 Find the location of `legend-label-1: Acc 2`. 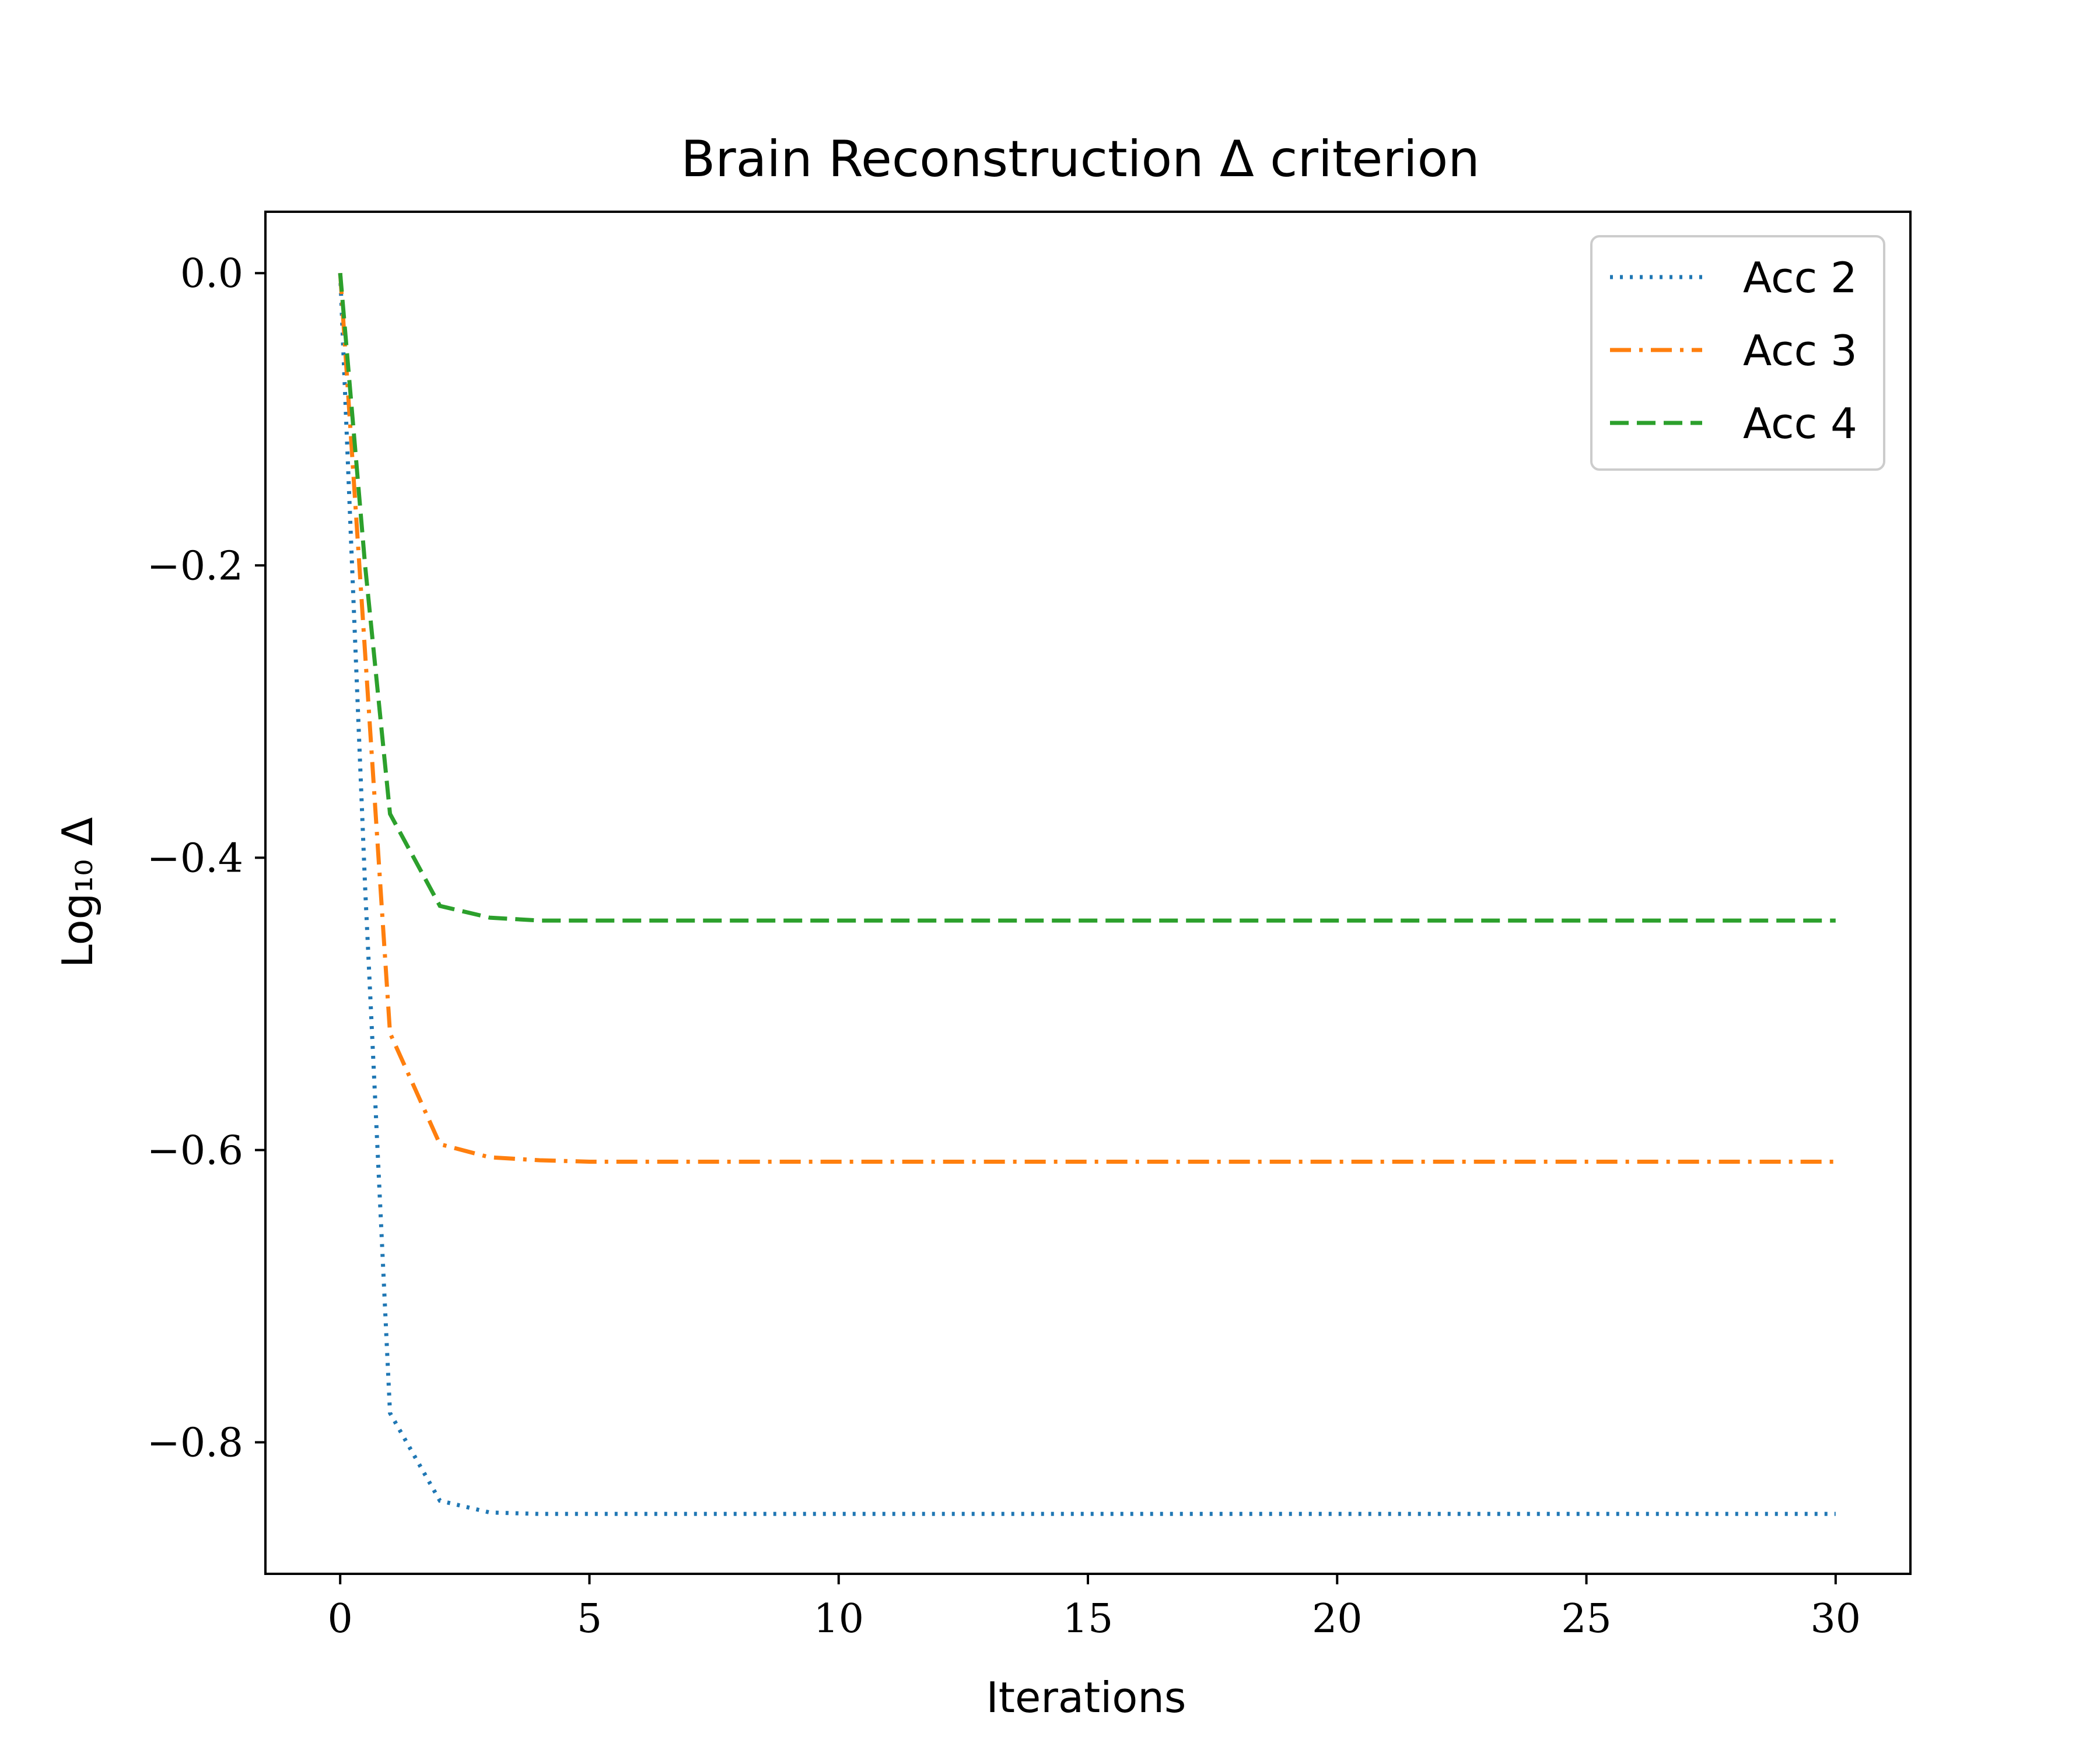

legend-label-1: Acc 2 is located at coordinates (1800, 277).